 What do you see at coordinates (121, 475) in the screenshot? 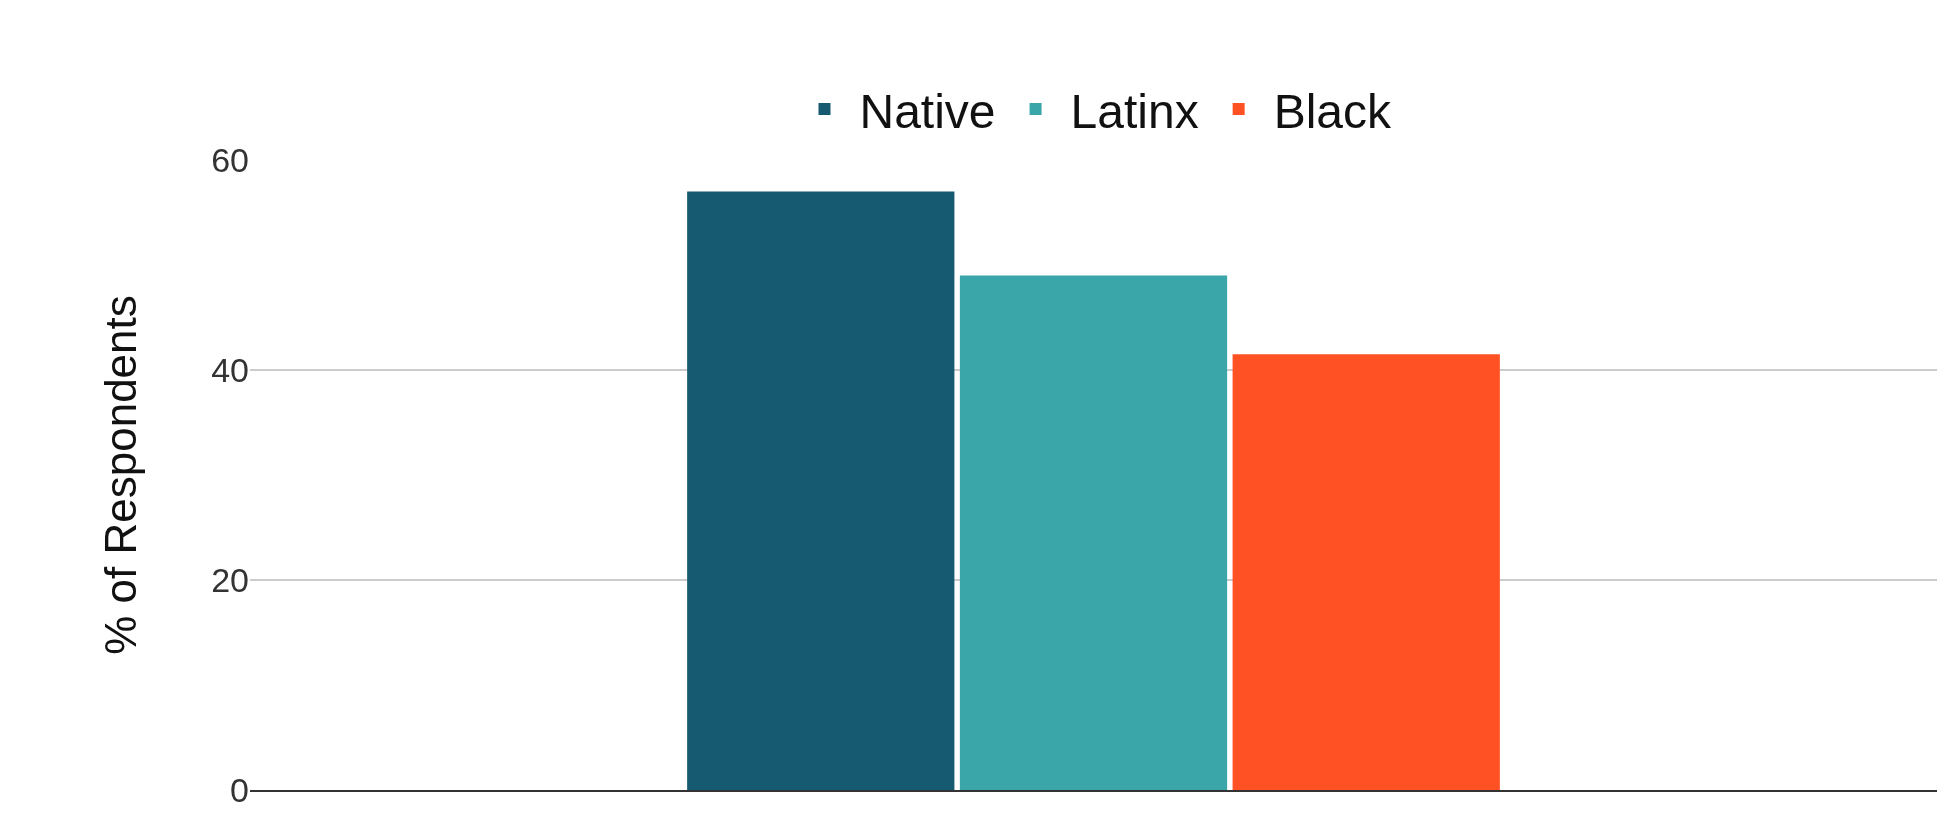
I see `y-axis-title: % of Respondents` at bounding box center [121, 475].